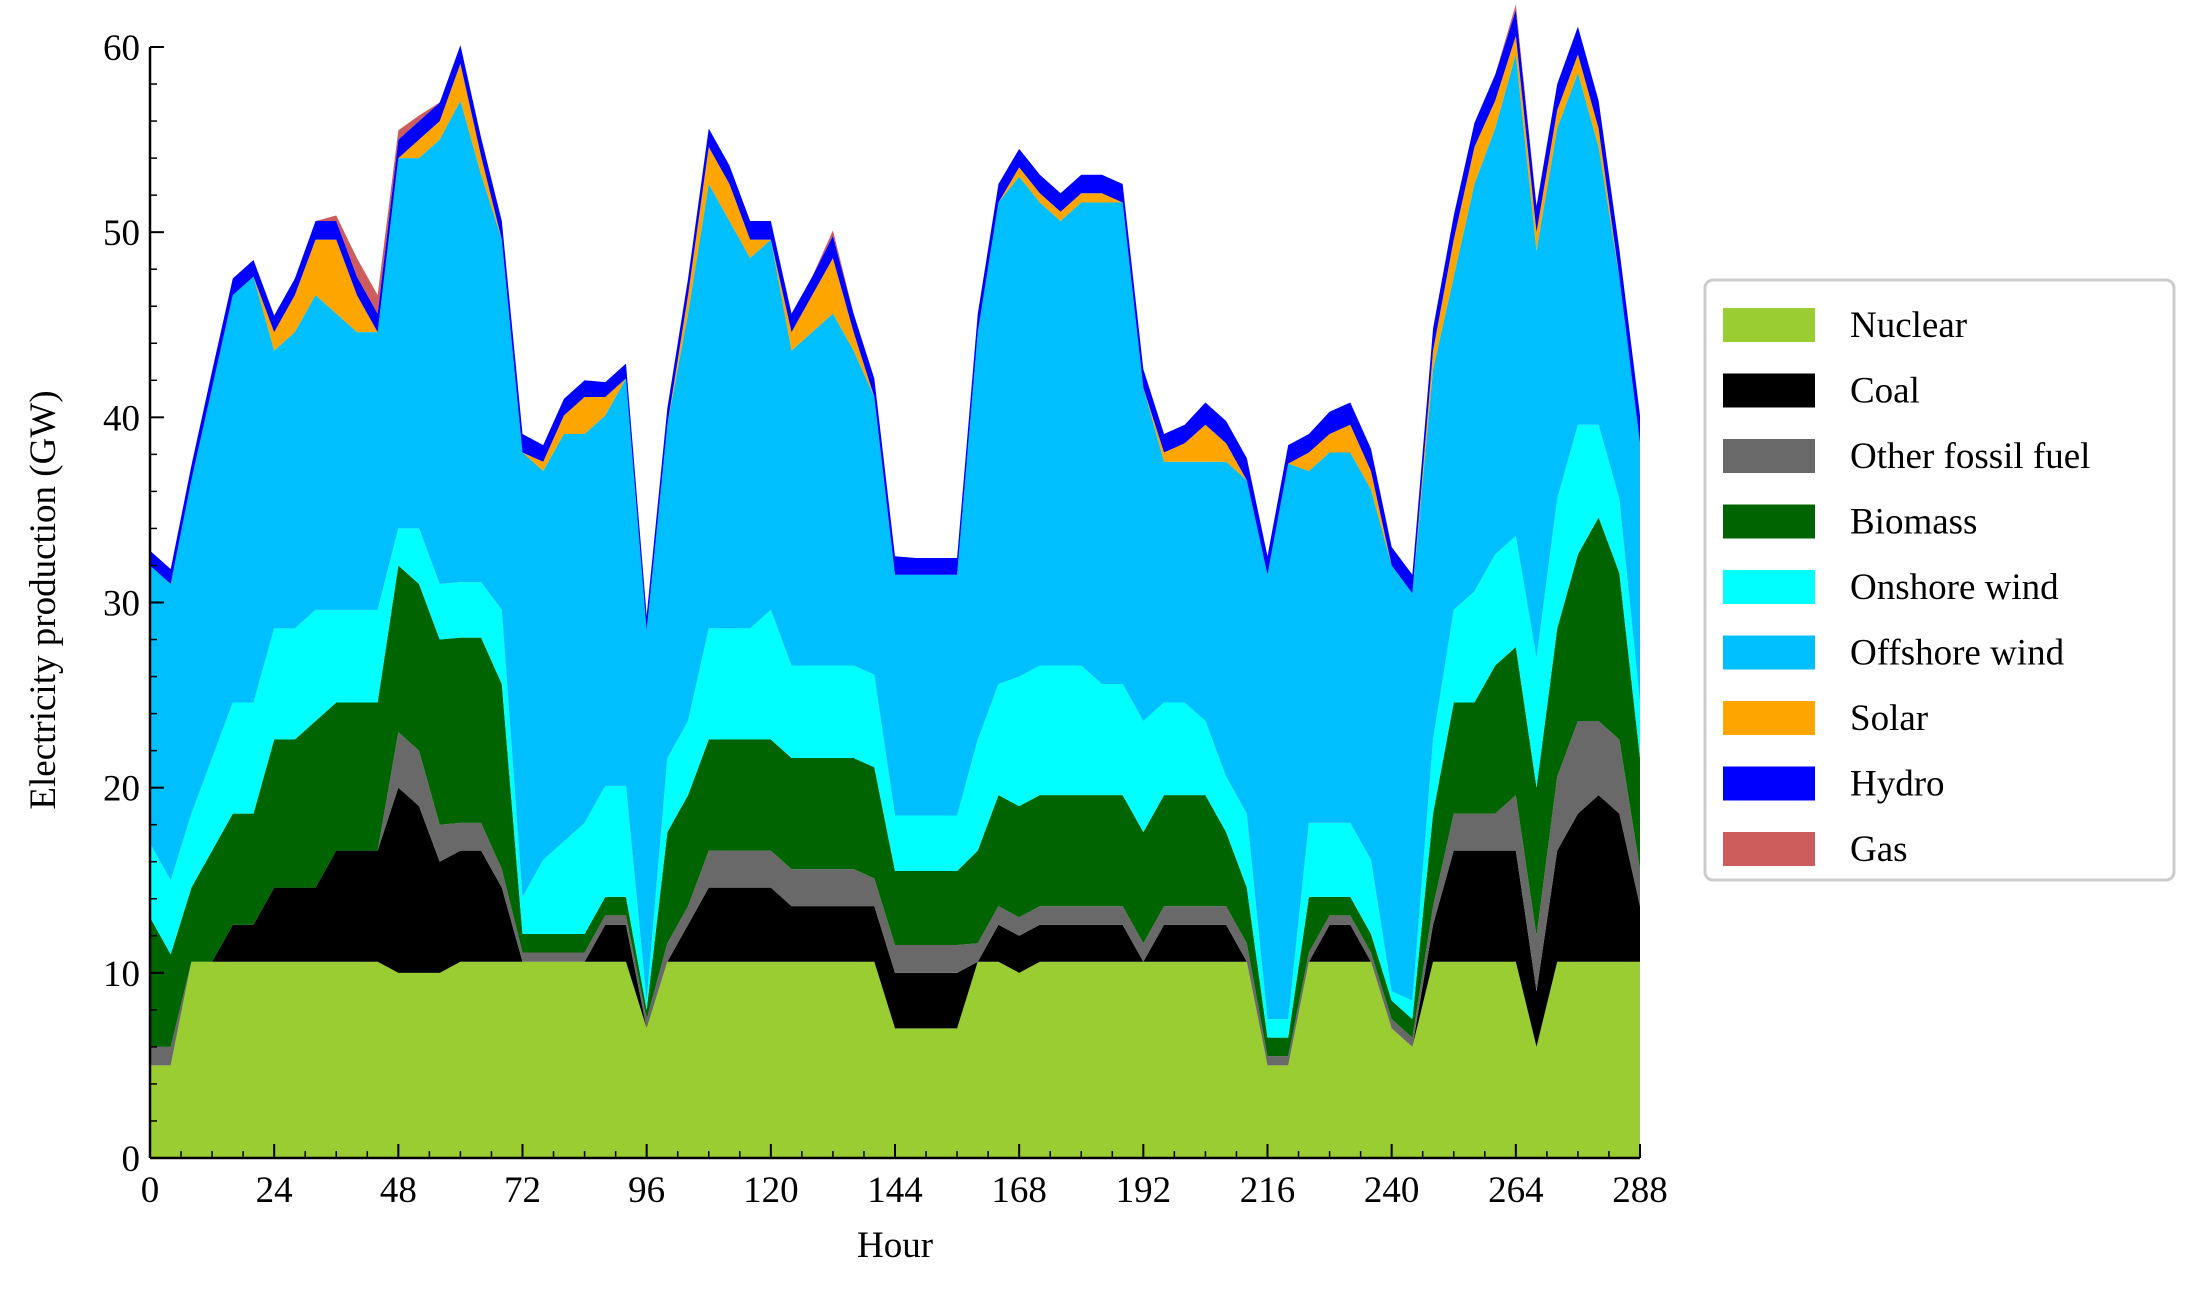  I want to click on legend-label: Hydro, so click(1897, 784).